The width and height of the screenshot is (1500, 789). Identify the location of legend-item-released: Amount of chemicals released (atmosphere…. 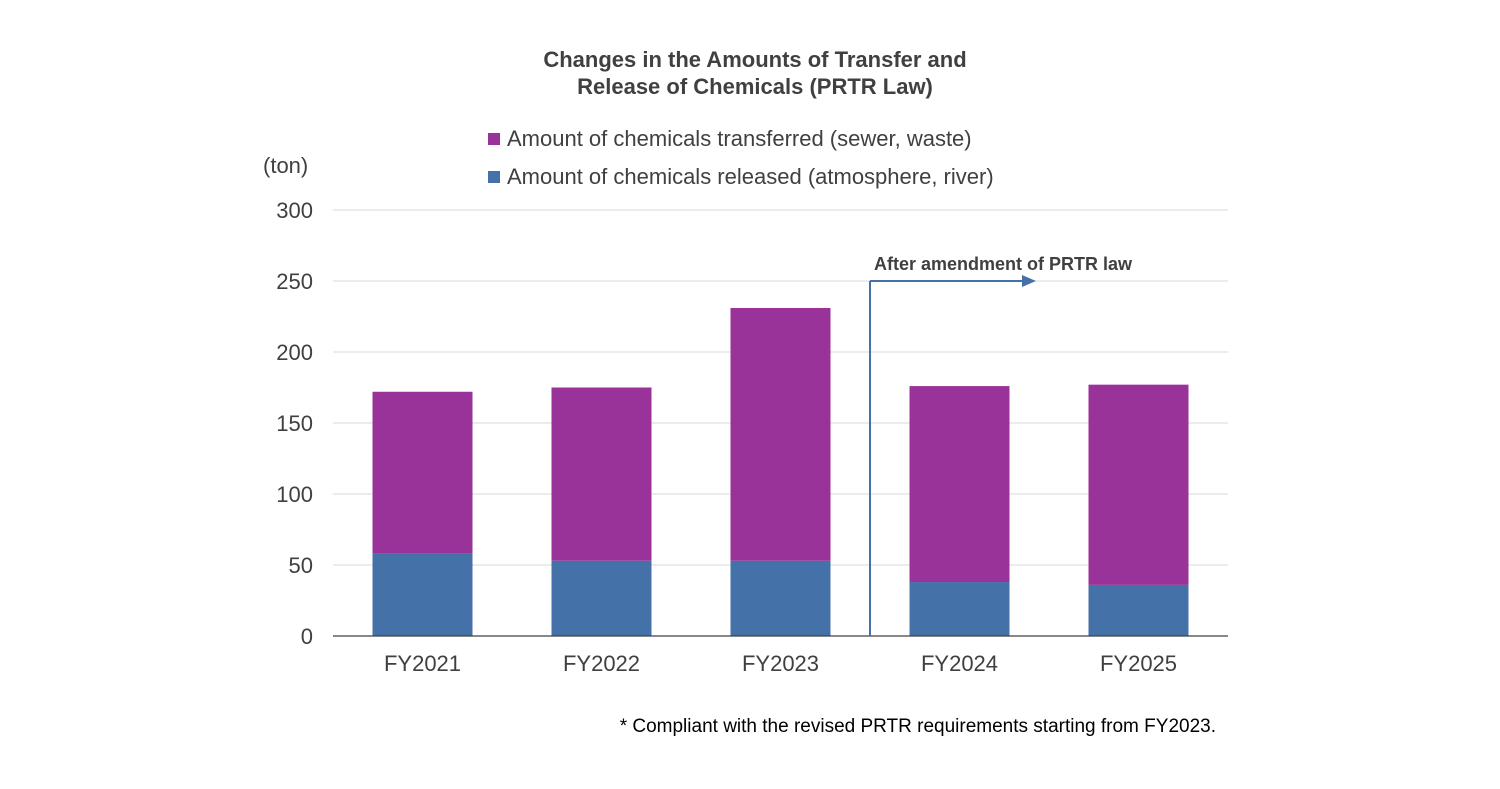
(741, 177).